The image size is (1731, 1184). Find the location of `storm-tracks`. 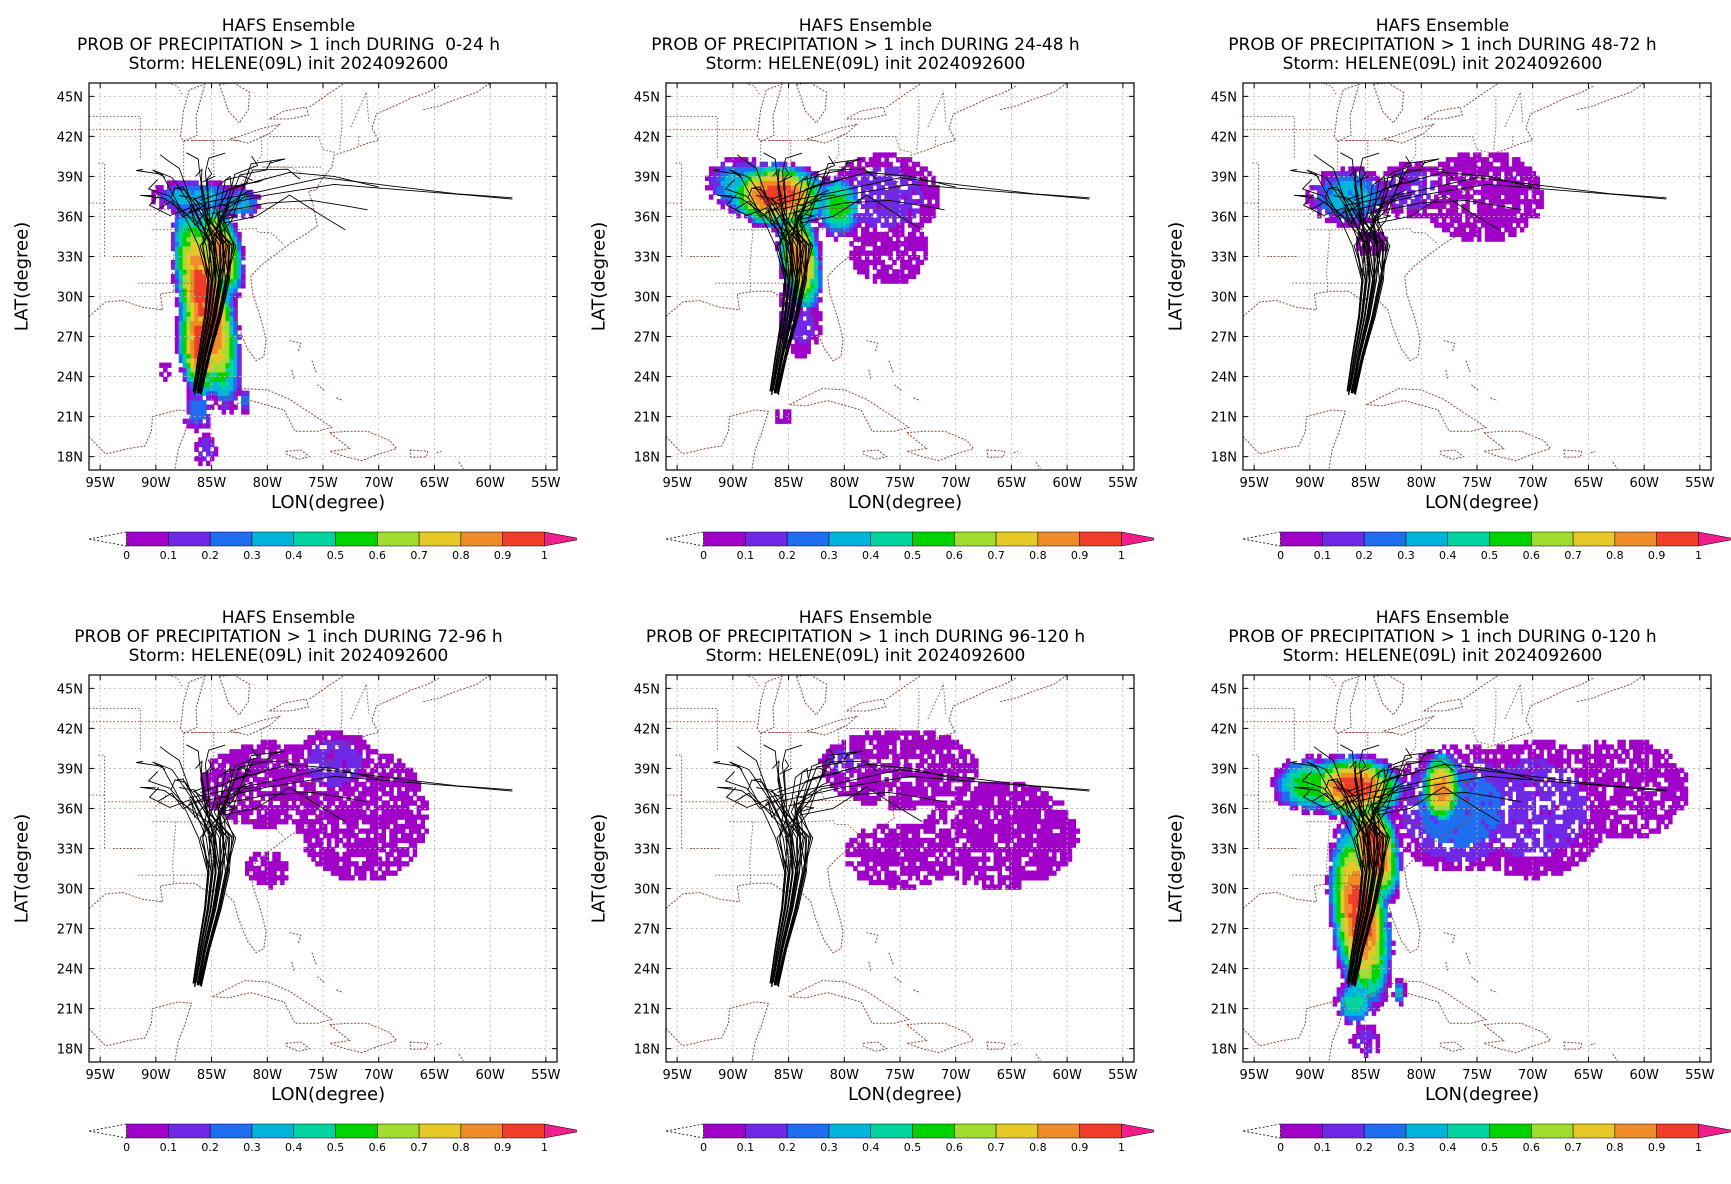

storm-tracks is located at coordinates (901, 274).